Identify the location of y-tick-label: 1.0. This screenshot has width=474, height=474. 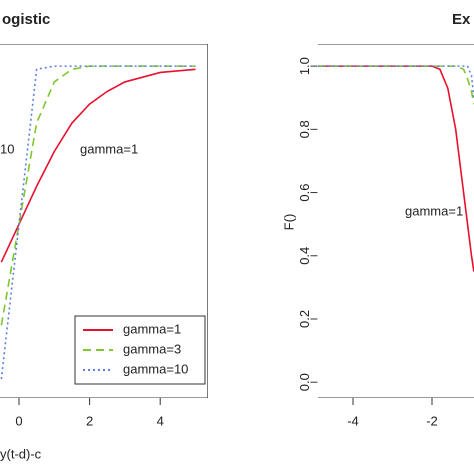
(304, 66).